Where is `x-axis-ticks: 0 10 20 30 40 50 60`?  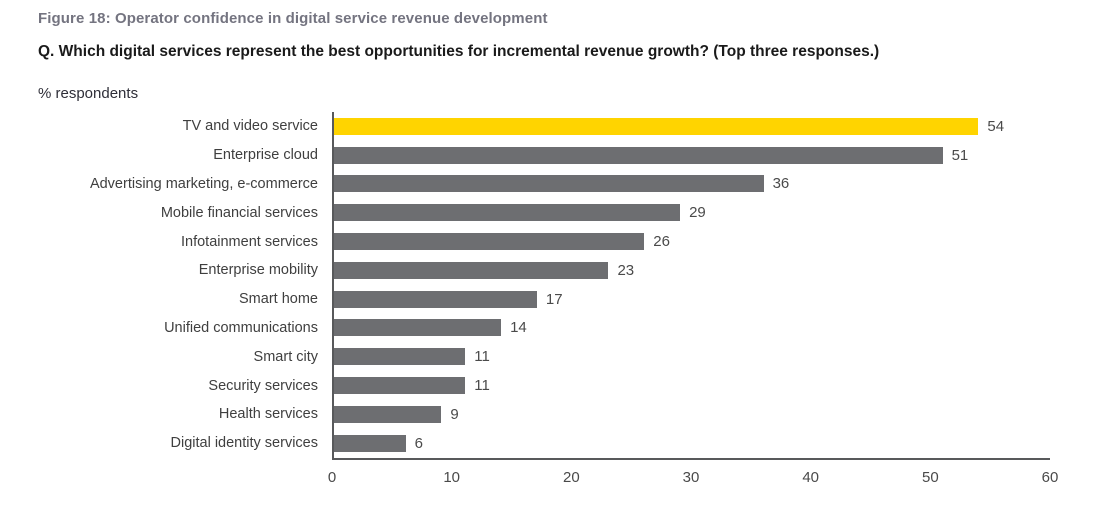
x-axis-ticks: 0 10 20 30 40 50 60 is located at coordinates (693, 475).